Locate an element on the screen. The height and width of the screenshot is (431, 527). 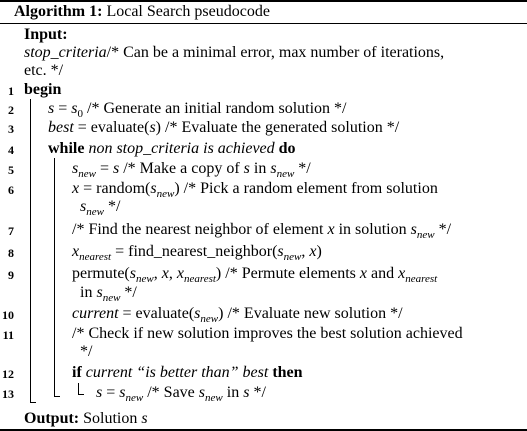
line-number: 9 is located at coordinates (11, 275).